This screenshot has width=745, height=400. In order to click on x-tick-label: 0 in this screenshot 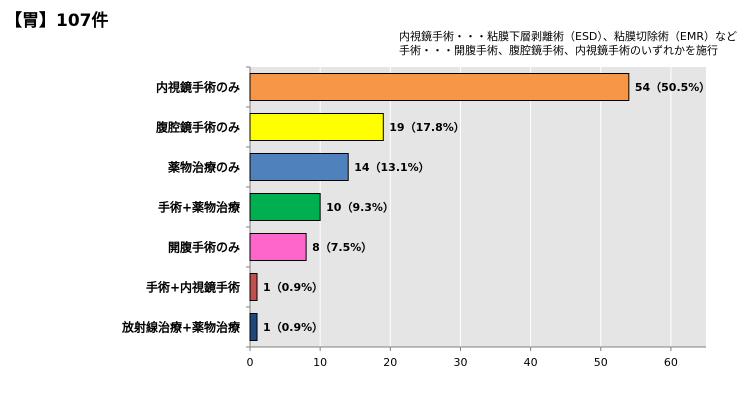, I will do `click(250, 362)`.